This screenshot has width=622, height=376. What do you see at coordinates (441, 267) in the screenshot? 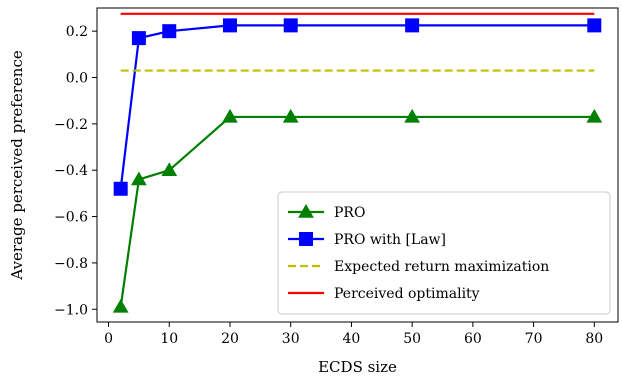
I see `legend-label: Expected return maximization` at bounding box center [441, 267].